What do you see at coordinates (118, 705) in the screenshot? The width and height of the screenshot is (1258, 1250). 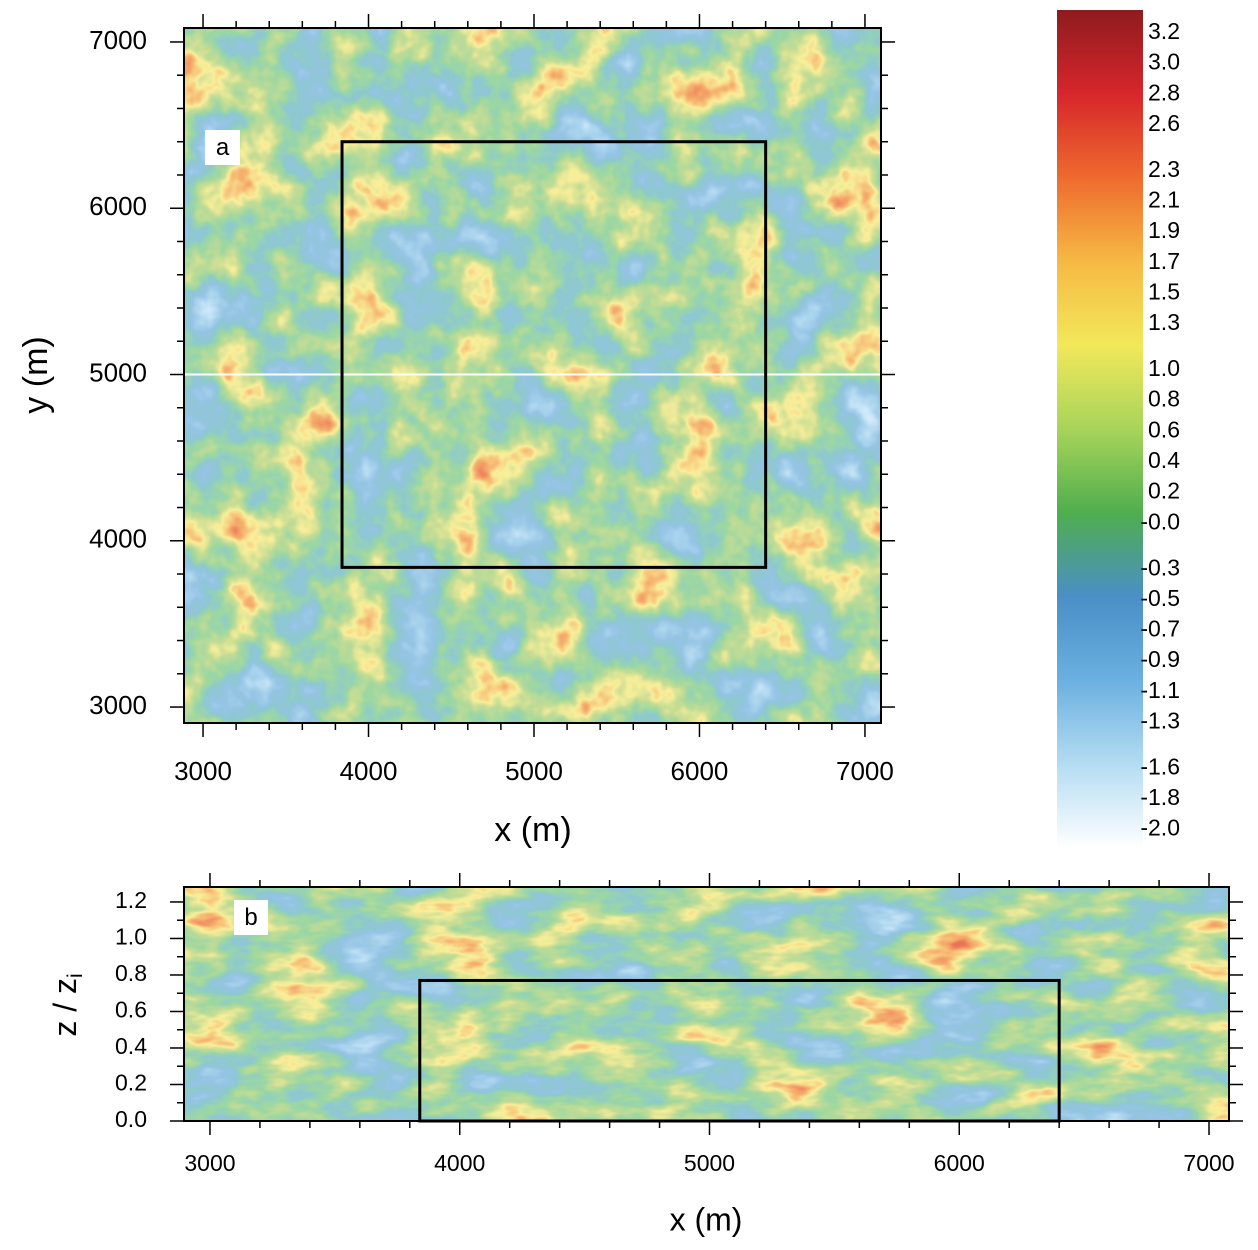 I see `y-tick-label: 3000` at bounding box center [118, 705].